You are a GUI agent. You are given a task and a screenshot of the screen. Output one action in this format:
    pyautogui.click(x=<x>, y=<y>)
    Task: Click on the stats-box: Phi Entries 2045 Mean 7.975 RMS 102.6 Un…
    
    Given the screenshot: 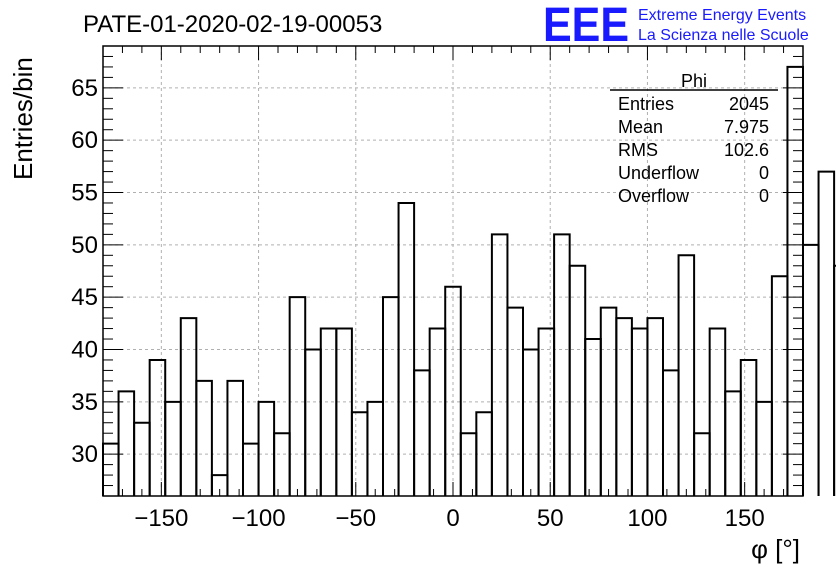 What is the action you would take?
    pyautogui.click(x=694, y=138)
    